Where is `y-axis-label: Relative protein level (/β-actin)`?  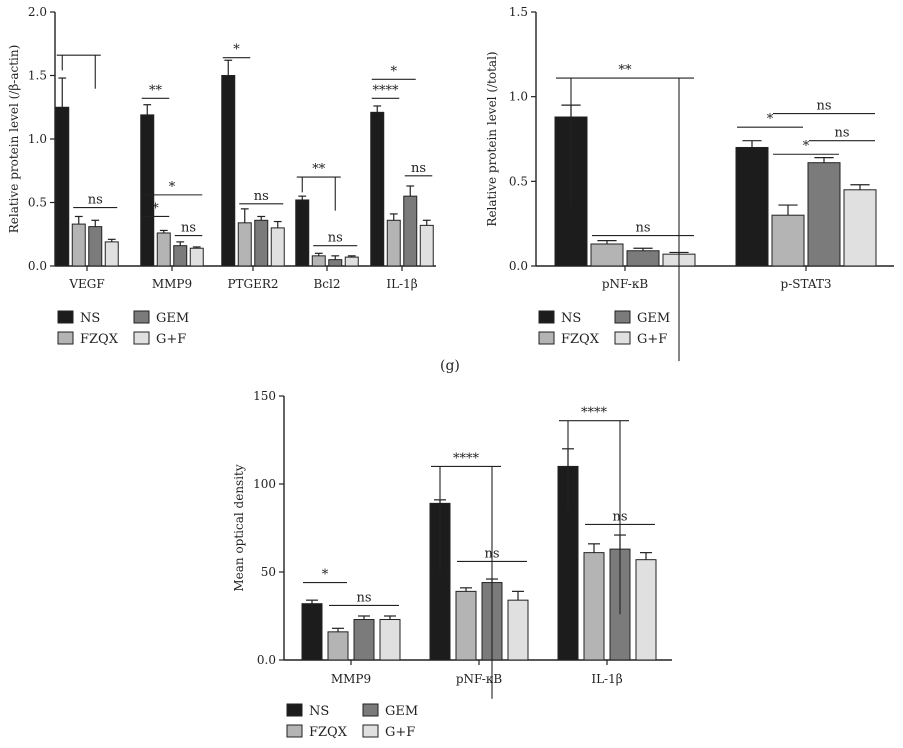 y-axis-label: Relative protein level (/β-actin) is located at coordinates (14, 139).